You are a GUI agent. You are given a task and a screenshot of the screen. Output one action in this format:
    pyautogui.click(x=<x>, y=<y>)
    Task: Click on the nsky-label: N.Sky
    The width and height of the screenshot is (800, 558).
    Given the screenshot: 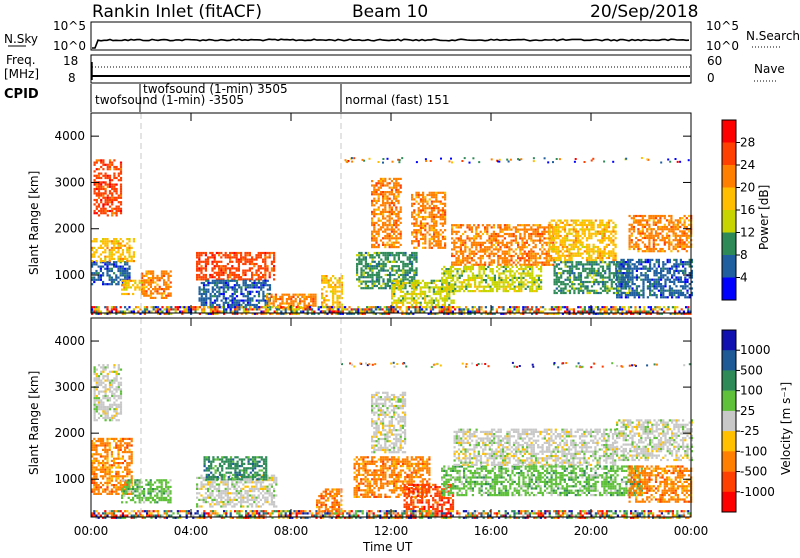 What is the action you would take?
    pyautogui.click(x=21, y=39)
    